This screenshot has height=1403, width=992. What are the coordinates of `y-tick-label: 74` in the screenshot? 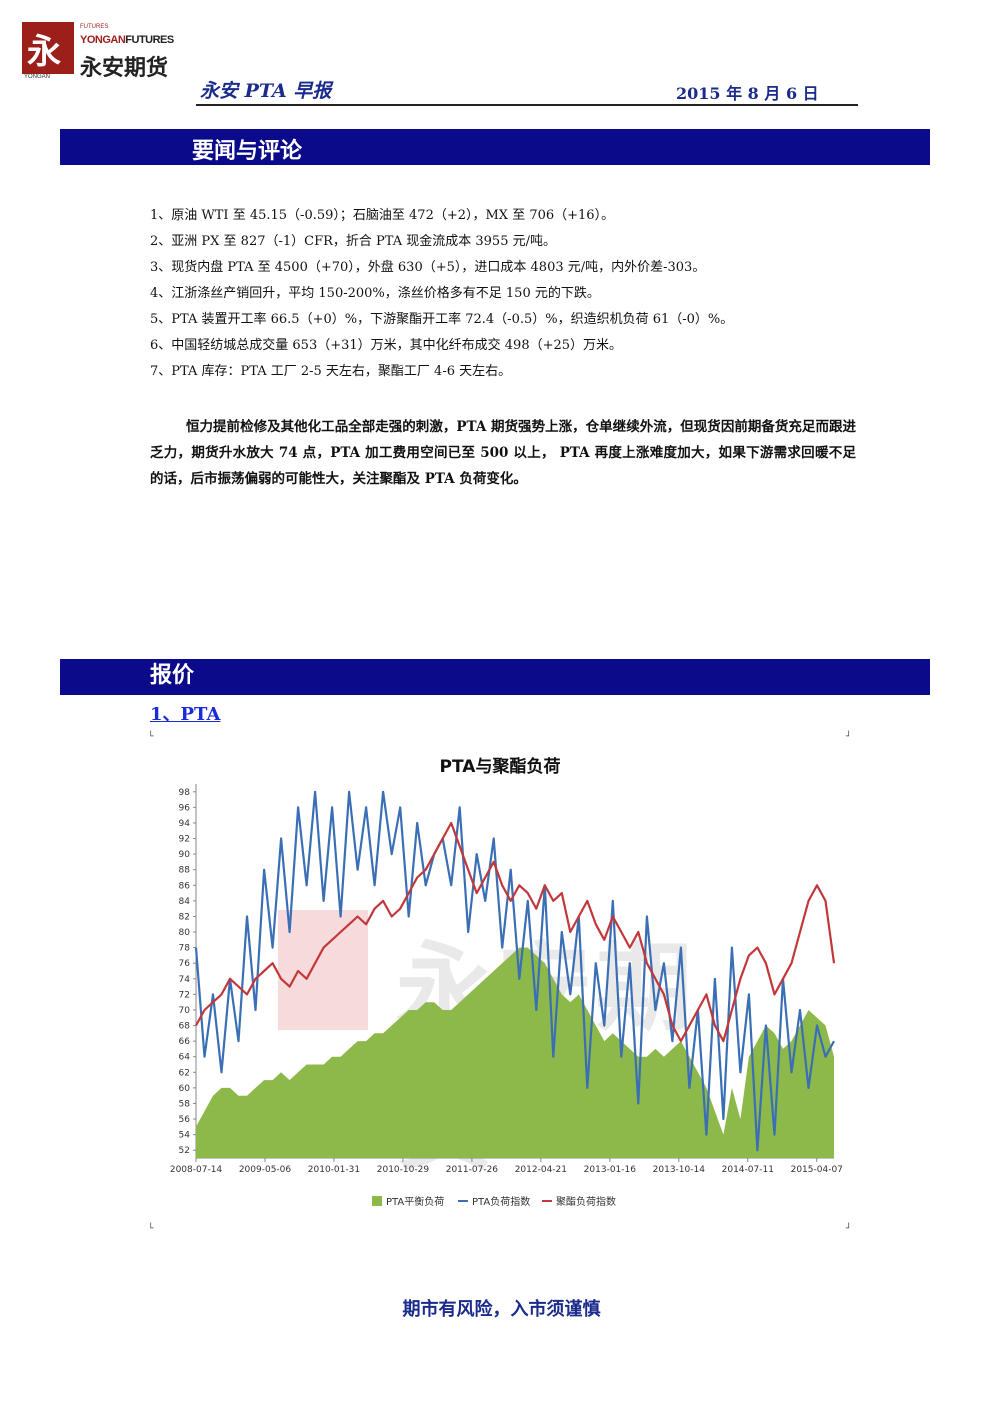 It's located at (185, 980).